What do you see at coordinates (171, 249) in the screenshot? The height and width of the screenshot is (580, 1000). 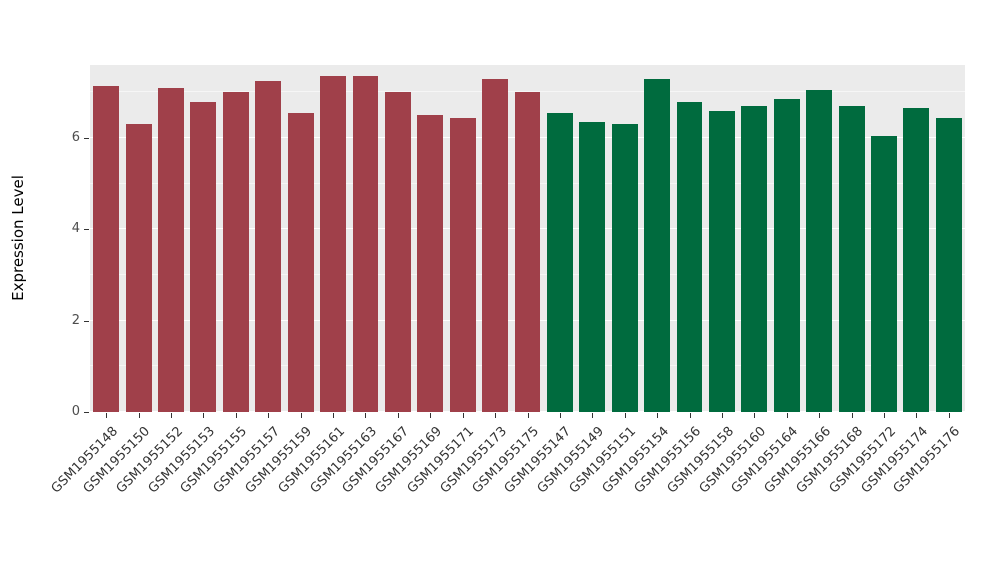 I see `bar-GSM1955152` at bounding box center [171, 249].